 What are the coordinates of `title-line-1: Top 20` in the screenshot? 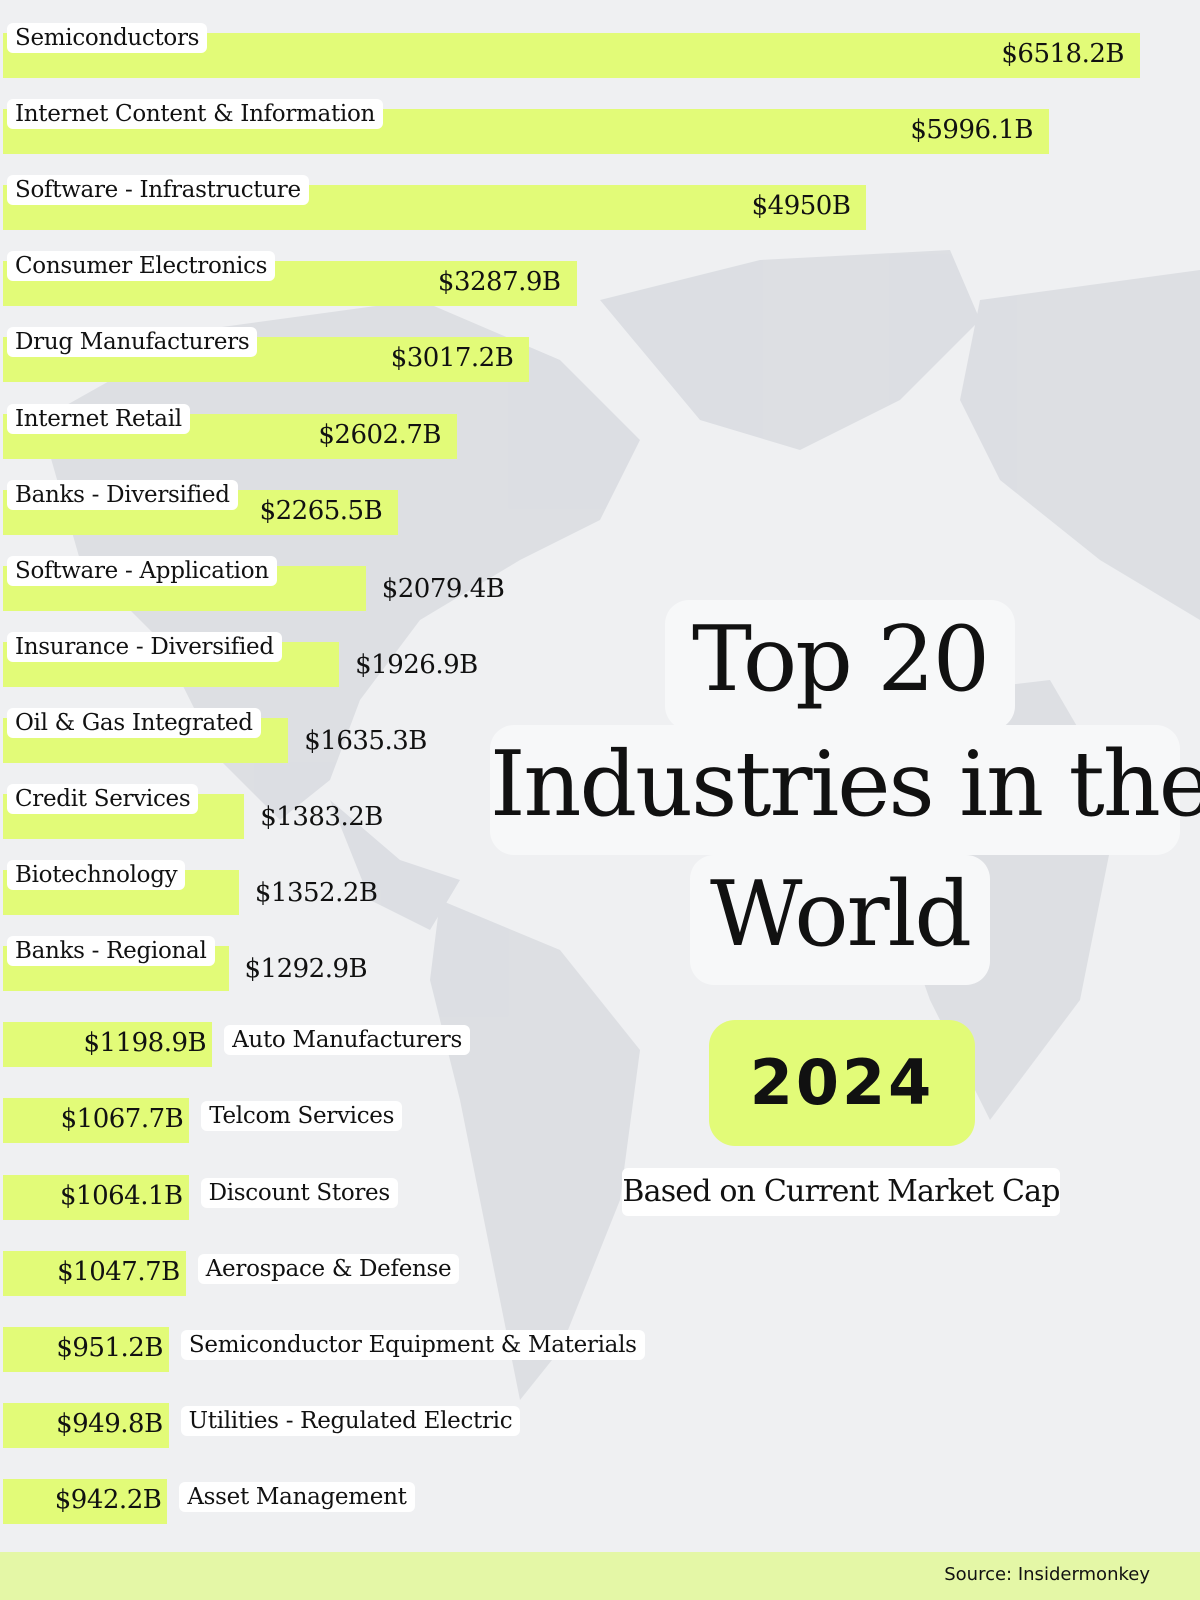 It's located at (840, 665).